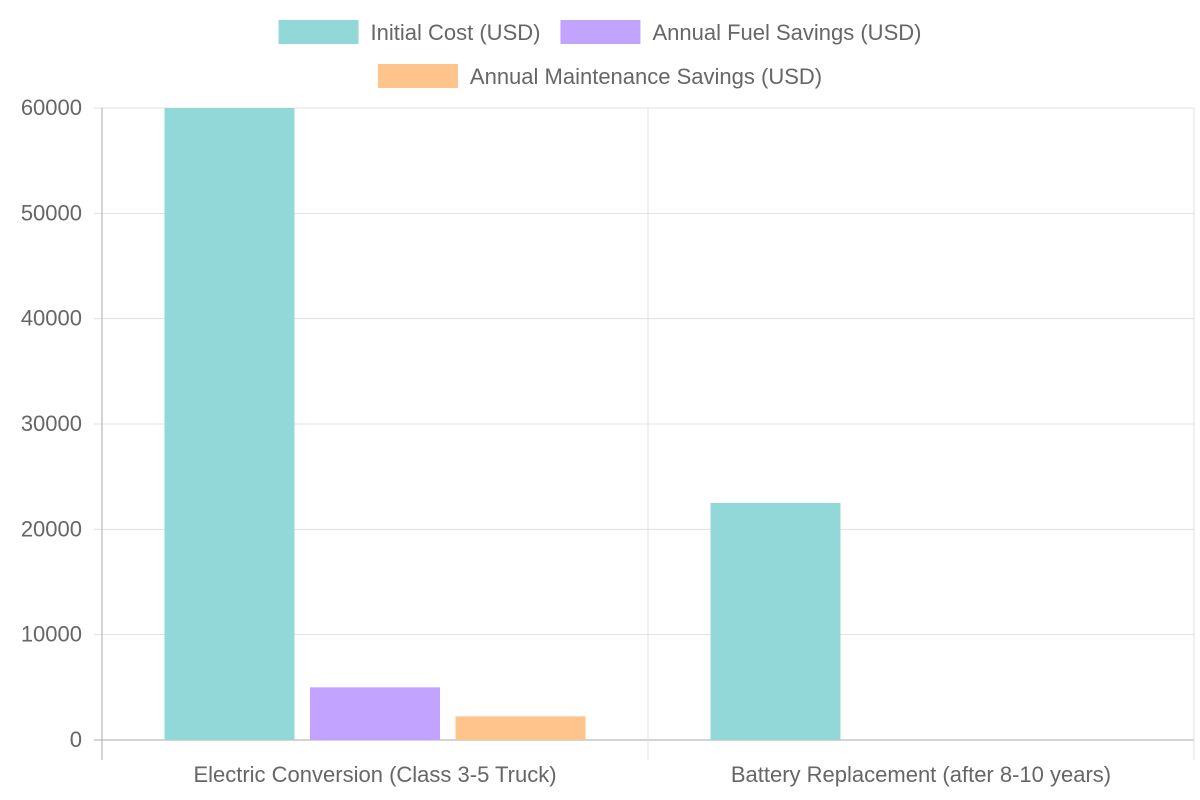  Describe the element at coordinates (646, 76) in the screenshot. I see `legend-label: Annual Maintenance Savings (USD)` at that location.